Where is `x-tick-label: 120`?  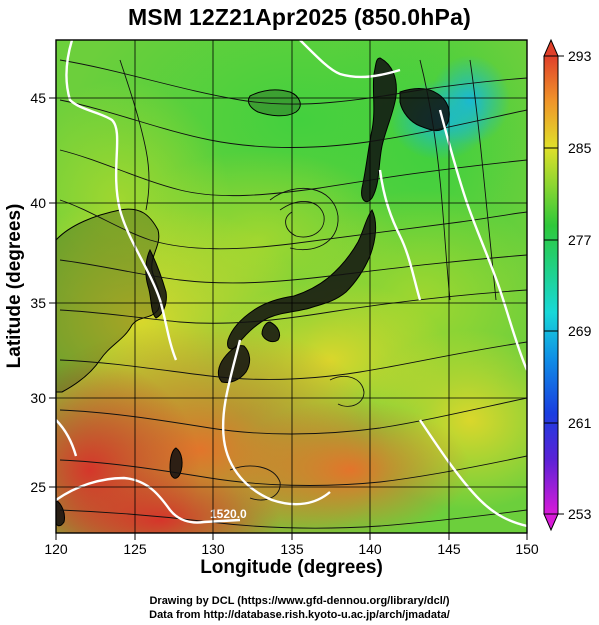 x-tick-label: 120 is located at coordinates (56, 549).